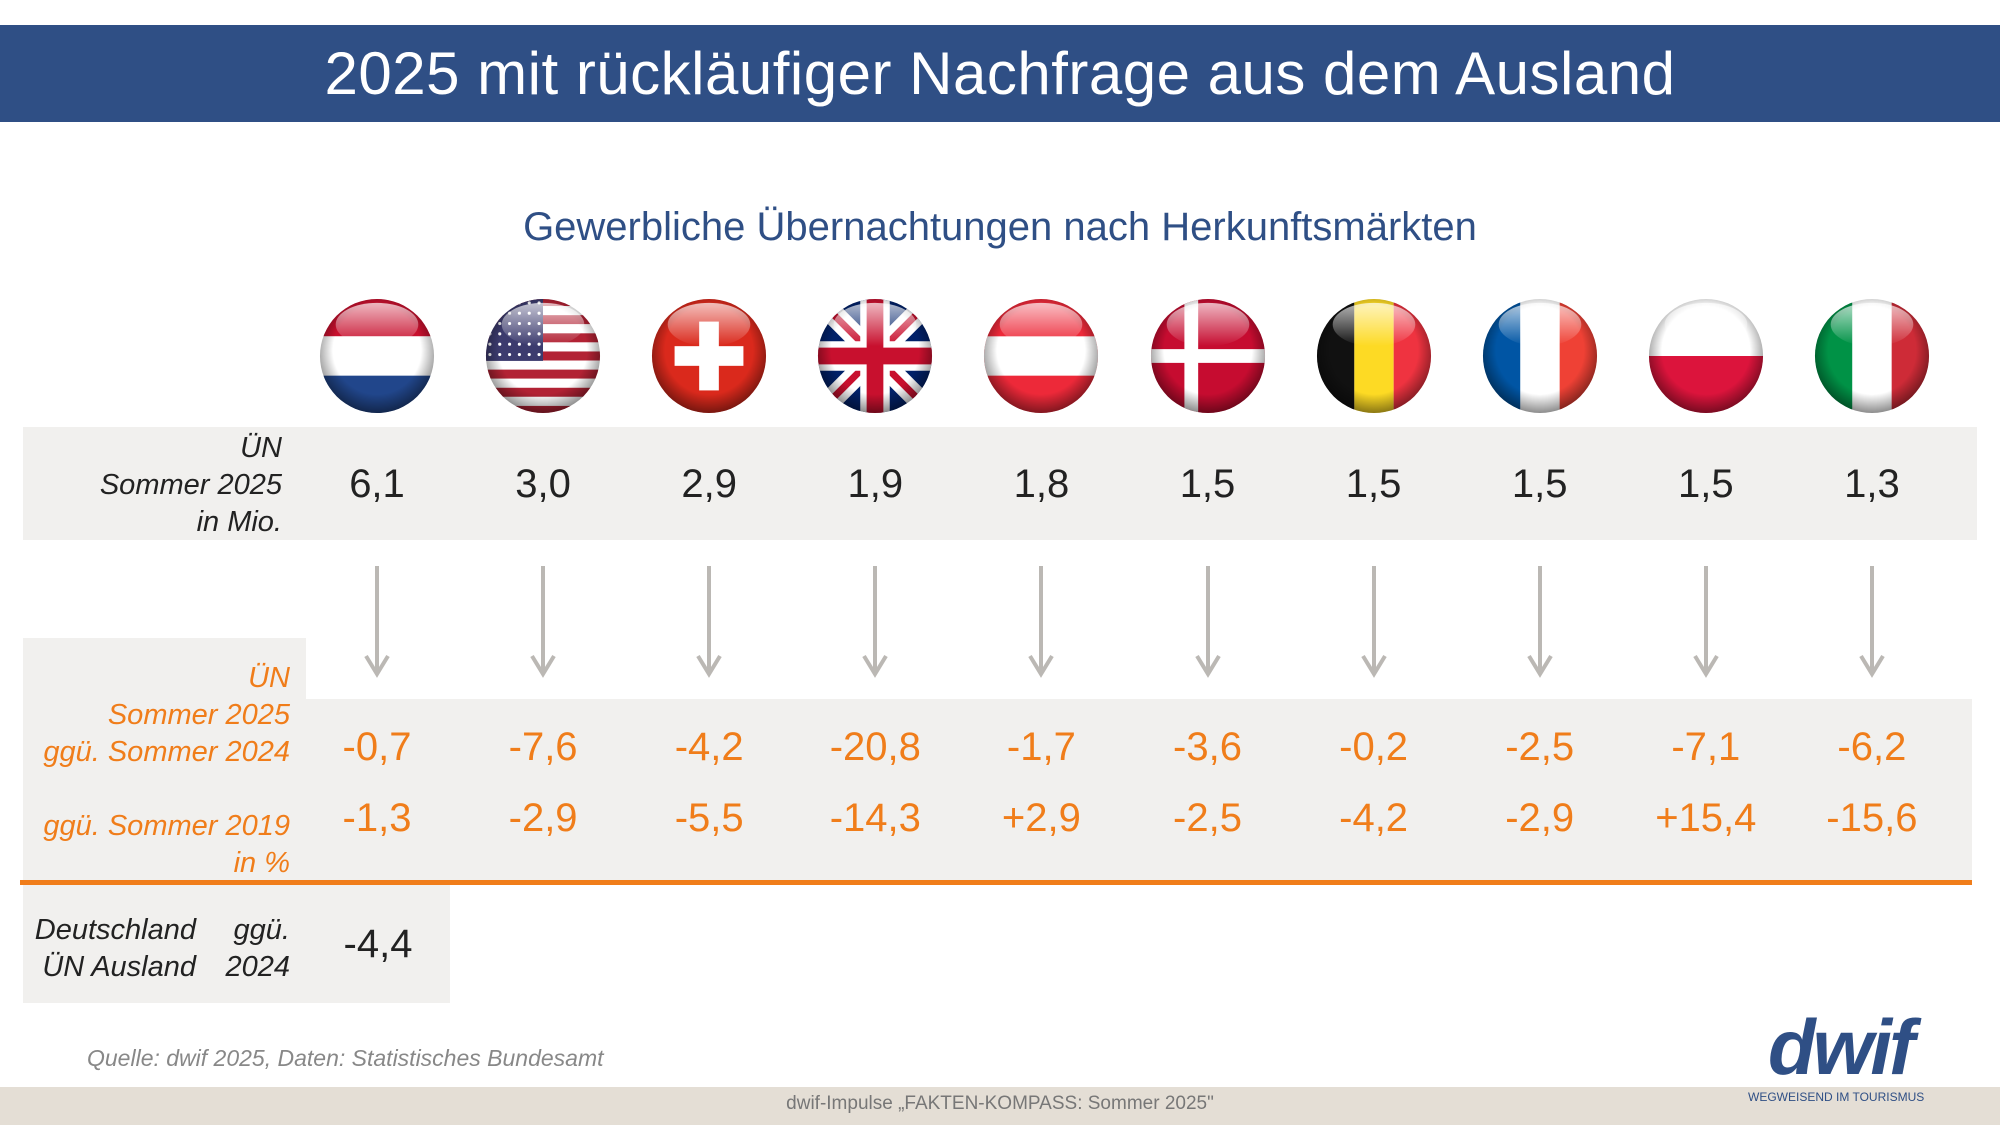  What do you see at coordinates (1374, 818) in the screenshot?
I see `market-vs2019-value: -4,2` at bounding box center [1374, 818].